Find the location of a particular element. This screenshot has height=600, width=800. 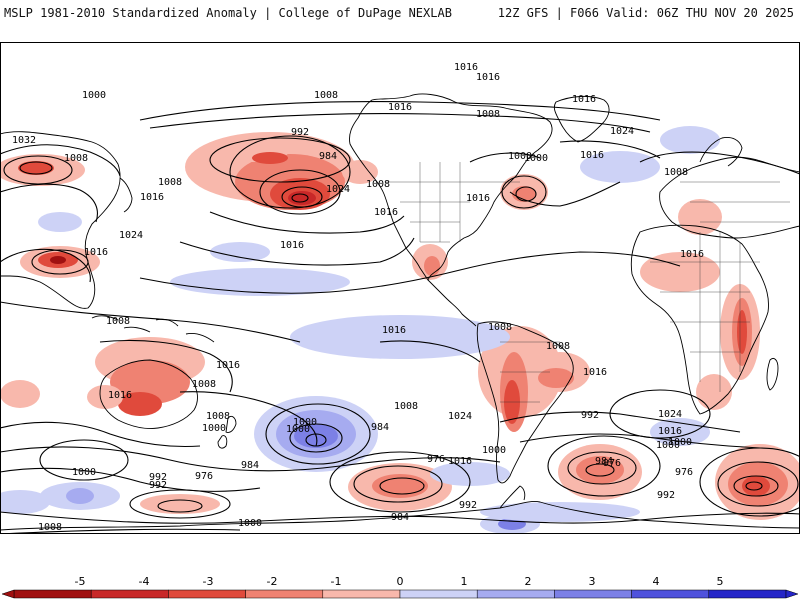

colorbar-tick-label: 4 is located at coordinates (656, 581).